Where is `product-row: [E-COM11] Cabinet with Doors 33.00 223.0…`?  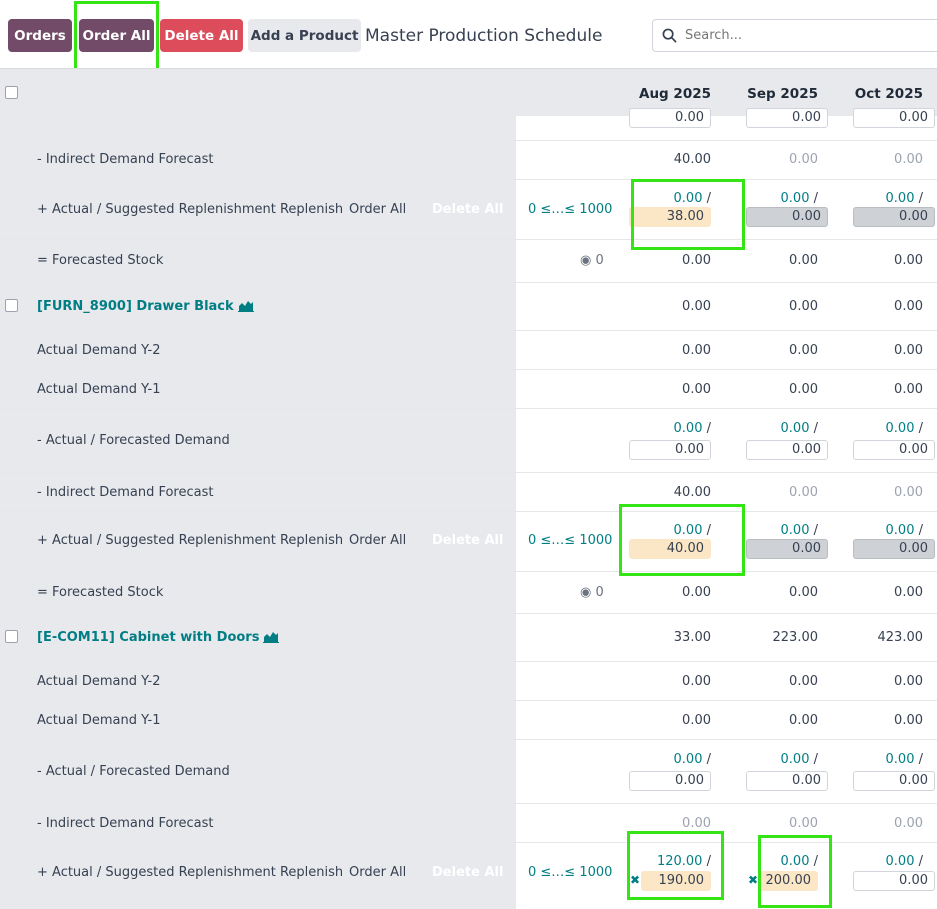
product-row: [E-COM11] Cabinet with Doors 33.00 223.0… is located at coordinates (468, 638).